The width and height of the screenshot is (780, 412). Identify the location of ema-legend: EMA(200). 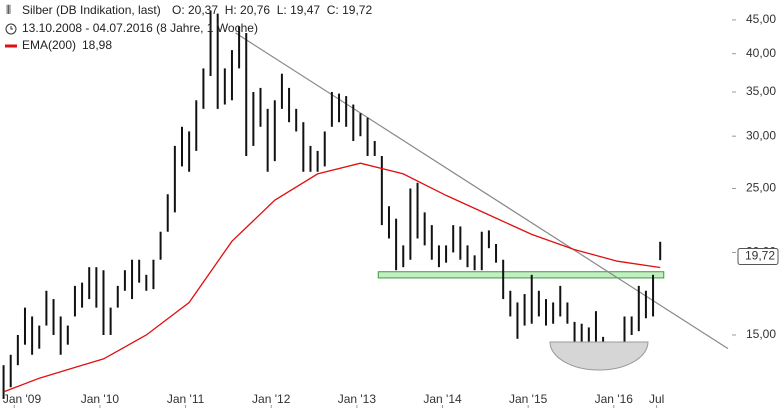
(49, 45).